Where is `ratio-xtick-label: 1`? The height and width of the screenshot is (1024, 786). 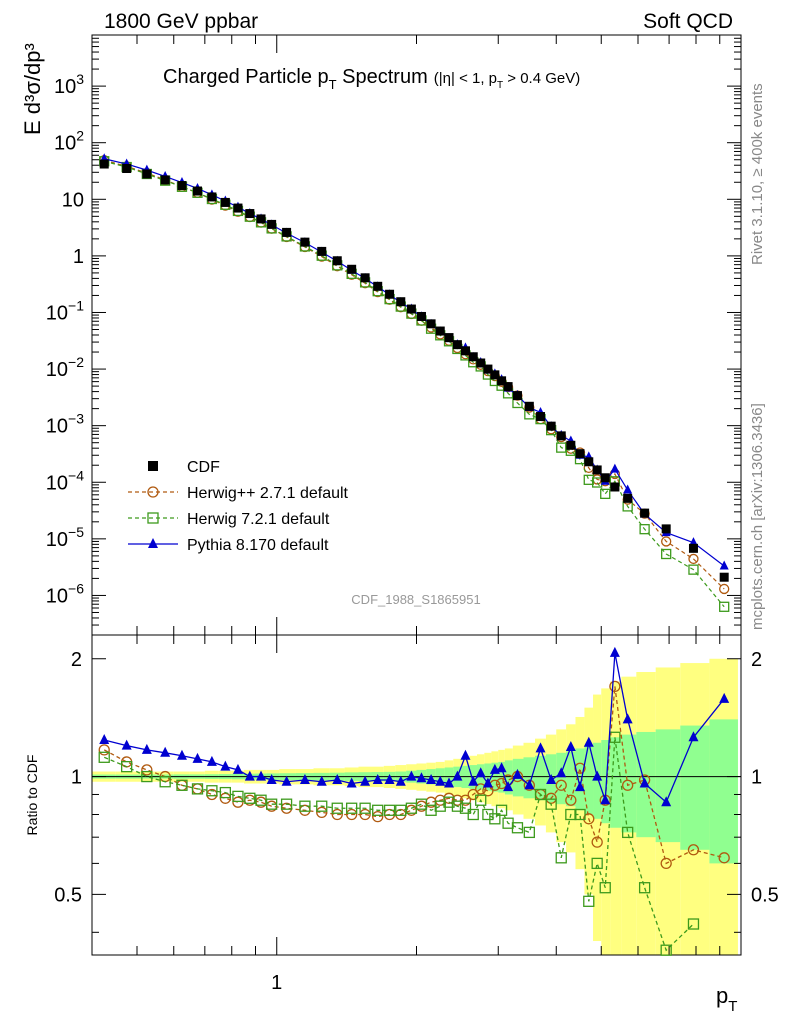 ratio-xtick-label: 1 is located at coordinates (276, 983).